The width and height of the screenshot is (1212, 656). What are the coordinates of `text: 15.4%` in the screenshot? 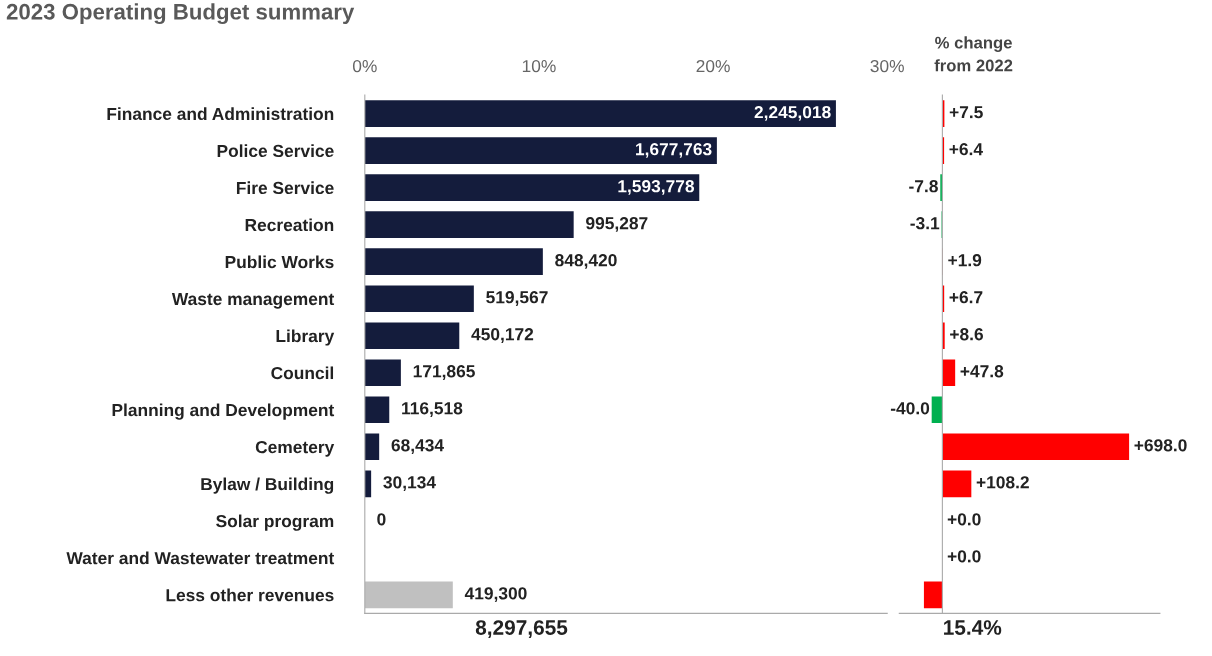 It's located at (973, 627).